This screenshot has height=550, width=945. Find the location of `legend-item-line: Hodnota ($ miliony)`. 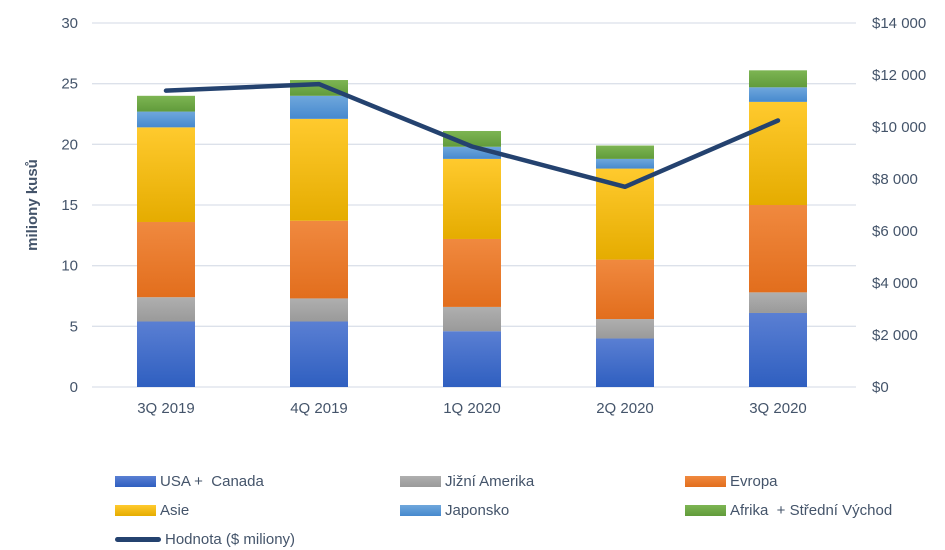

legend-item-line: Hodnota ($ miliony) is located at coordinates (205, 539).